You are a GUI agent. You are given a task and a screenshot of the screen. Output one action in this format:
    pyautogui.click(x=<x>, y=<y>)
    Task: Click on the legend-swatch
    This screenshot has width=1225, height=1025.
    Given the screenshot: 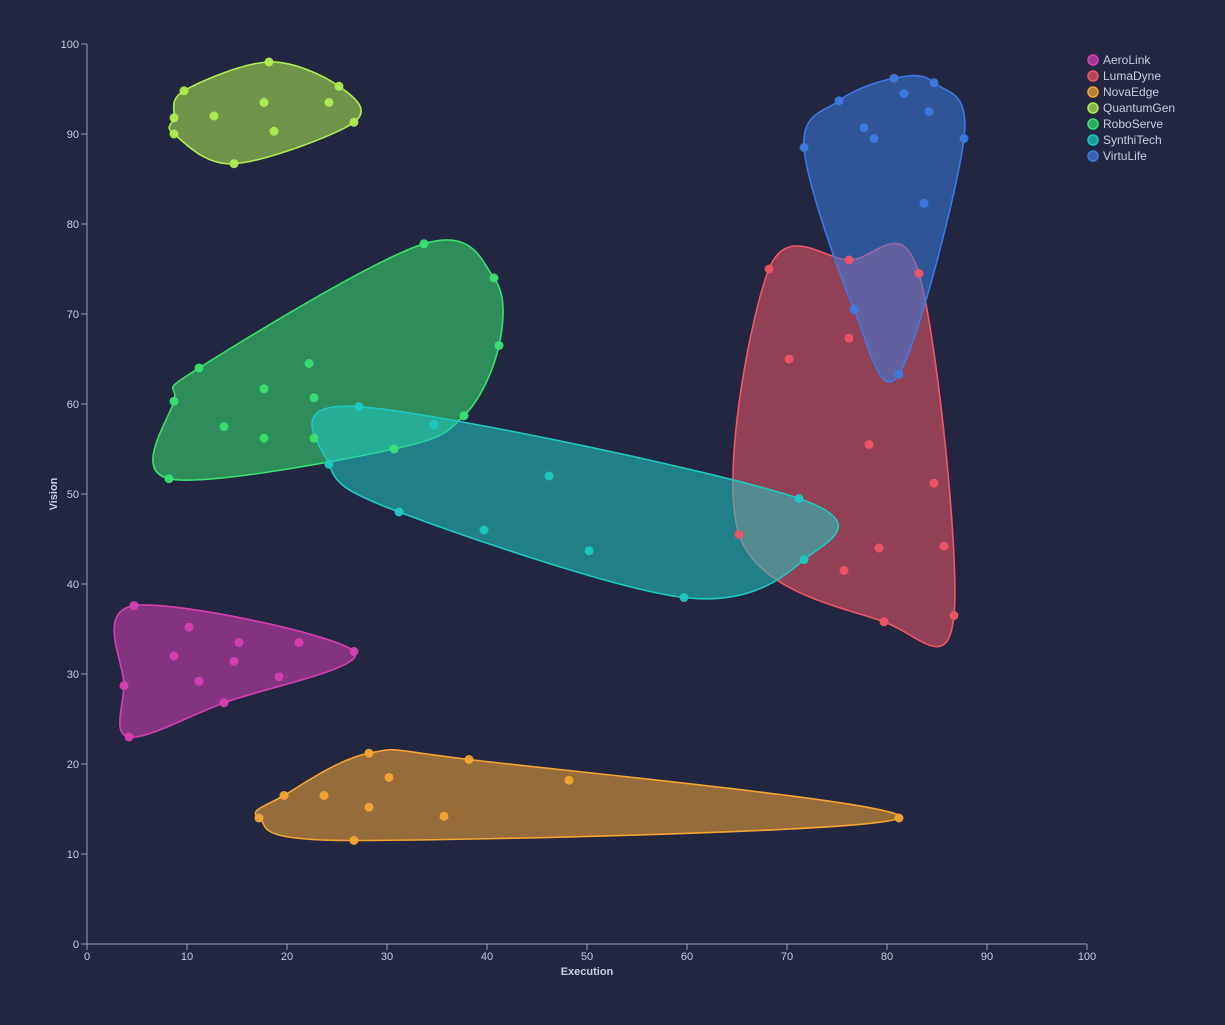 What is the action you would take?
    pyautogui.click(x=1093, y=108)
    